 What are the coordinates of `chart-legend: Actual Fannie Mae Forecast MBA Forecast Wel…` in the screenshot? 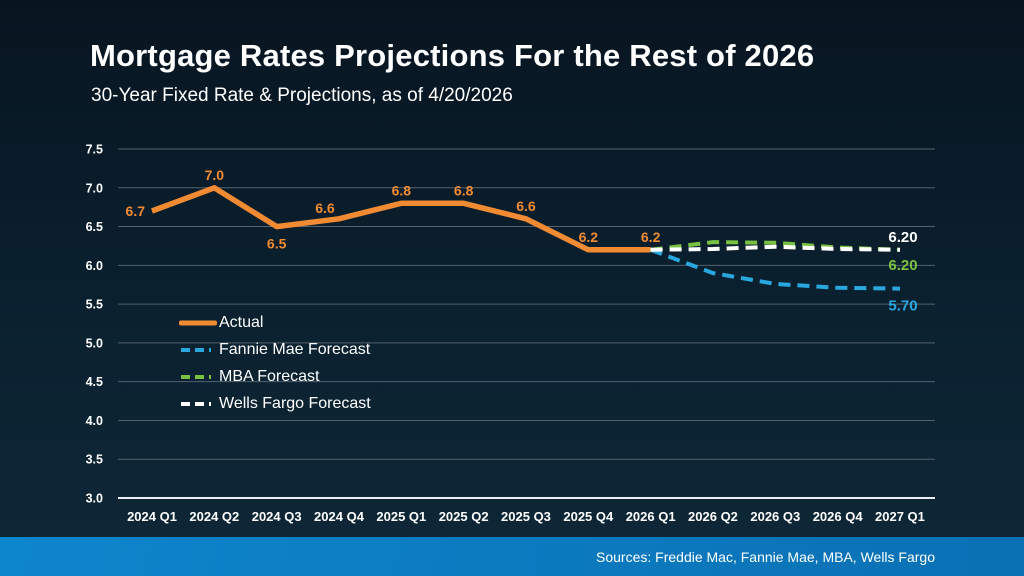 It's located at (275, 363).